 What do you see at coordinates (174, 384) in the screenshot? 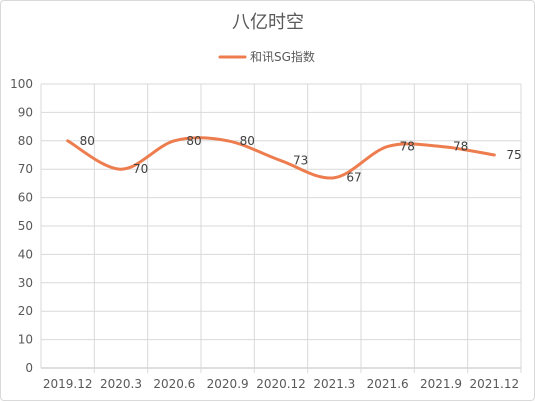
I see `x-tick-label: 2020.6` at bounding box center [174, 384].